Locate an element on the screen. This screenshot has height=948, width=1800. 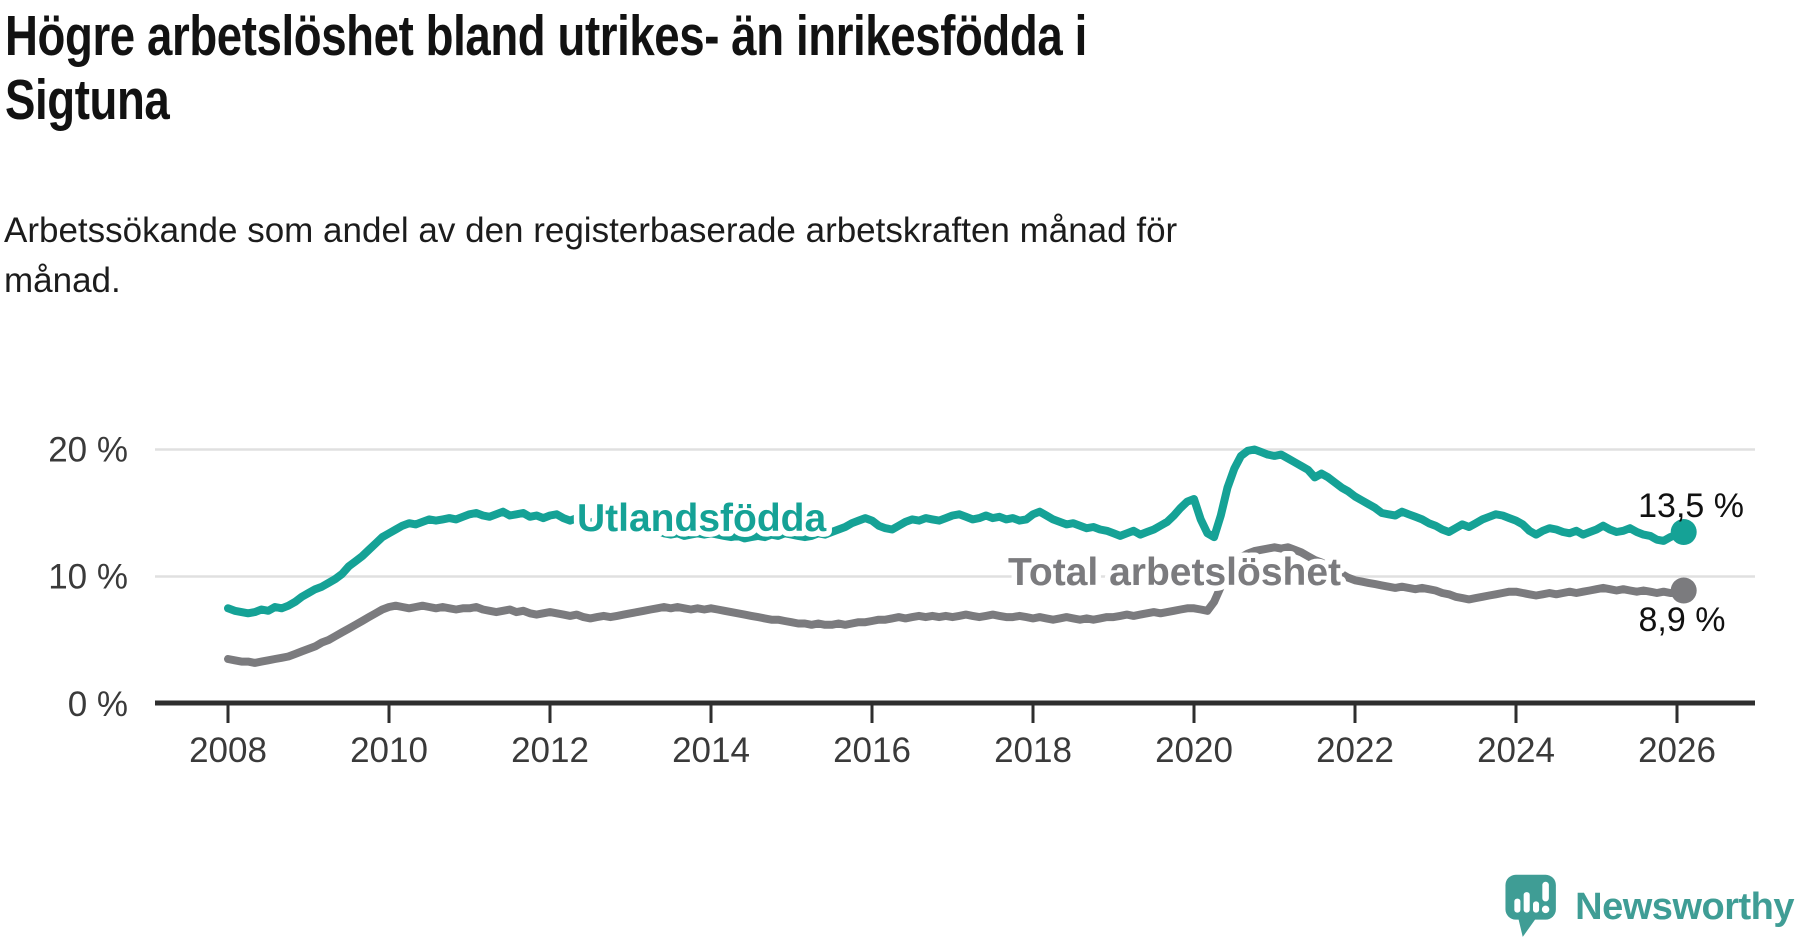
xtick-label-2012: 2012 is located at coordinates (550, 750).